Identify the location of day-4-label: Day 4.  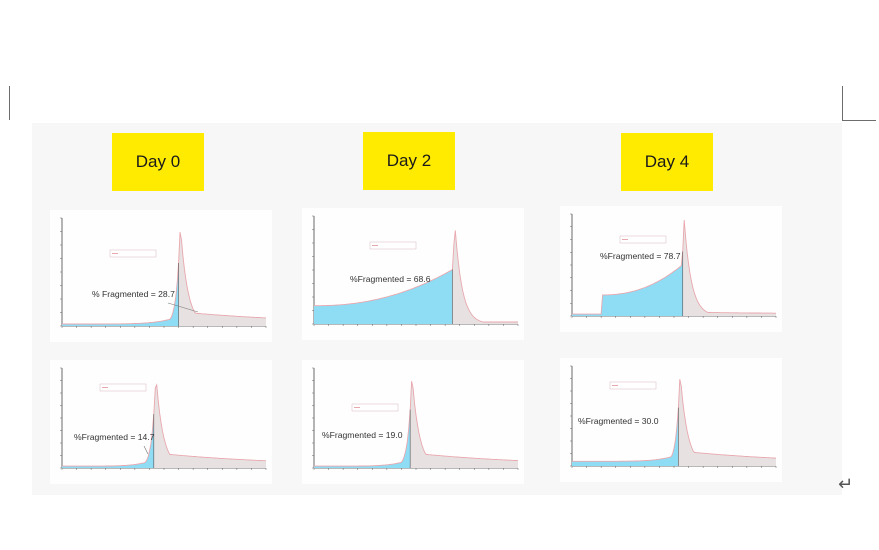
(667, 162).